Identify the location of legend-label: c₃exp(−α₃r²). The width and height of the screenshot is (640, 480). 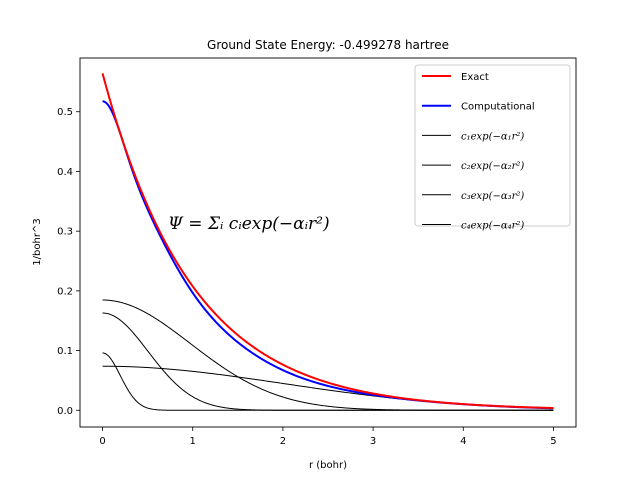
(492, 196).